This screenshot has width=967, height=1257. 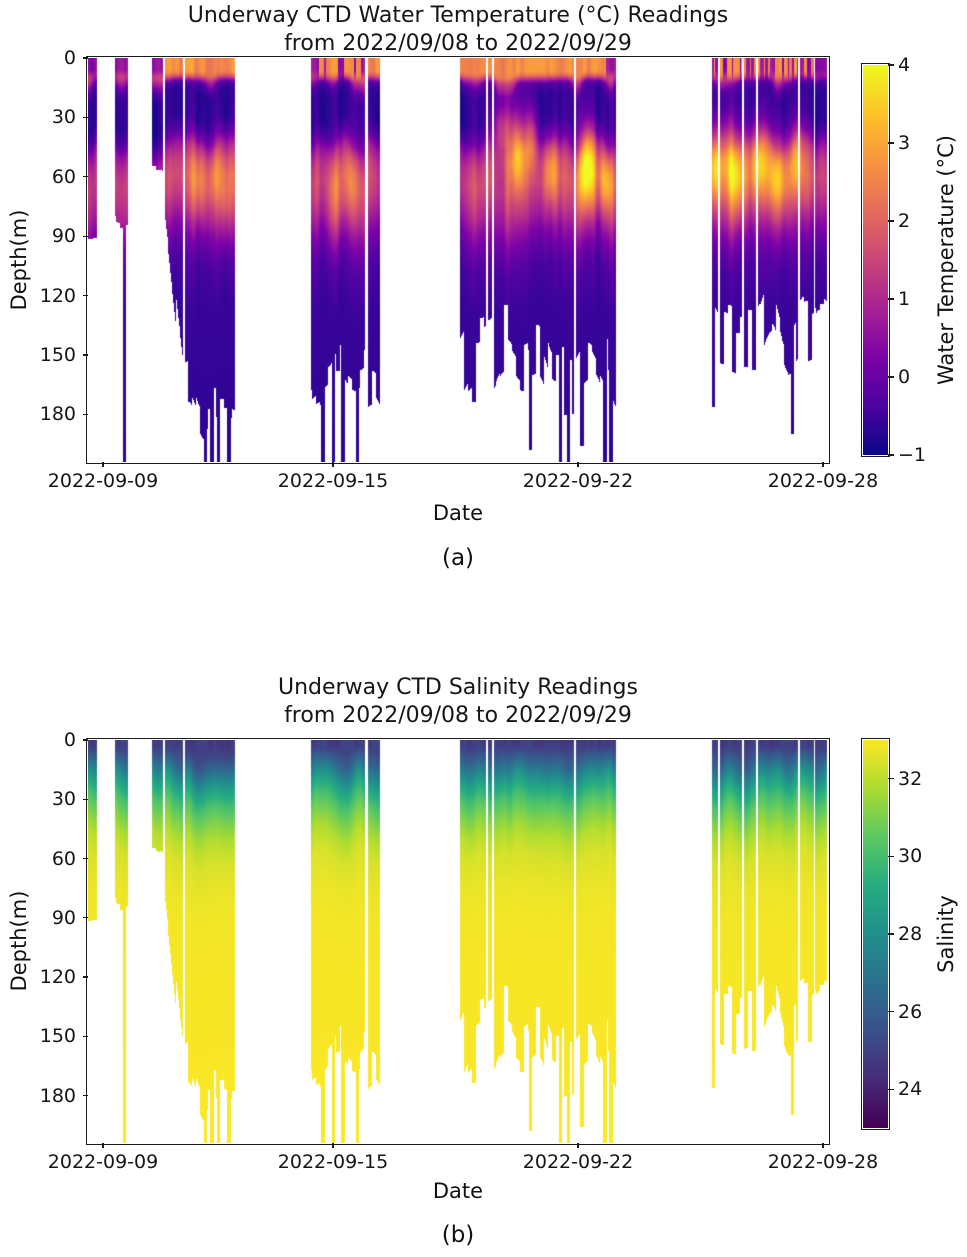 What do you see at coordinates (912, 455) in the screenshot?
I see `colorbar-tick-label: −1` at bounding box center [912, 455].